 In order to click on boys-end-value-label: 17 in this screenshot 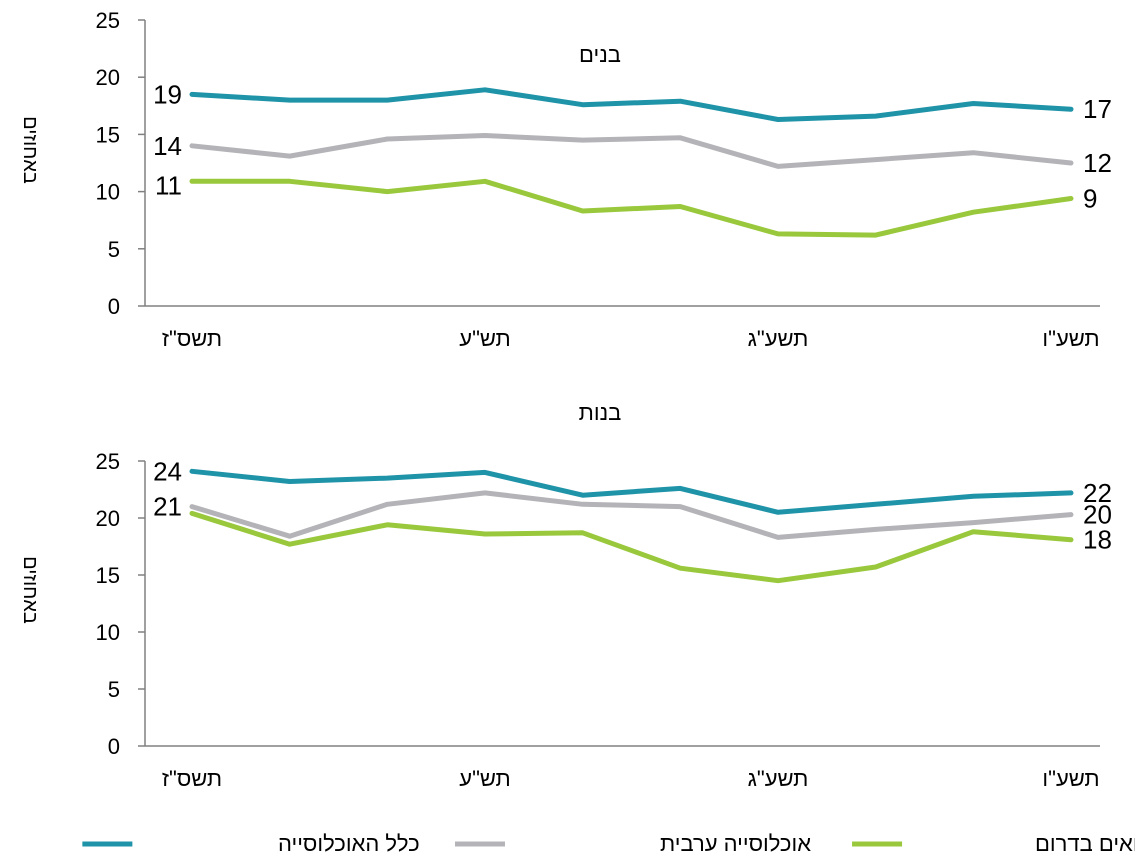, I will do `click(1097, 109)`.